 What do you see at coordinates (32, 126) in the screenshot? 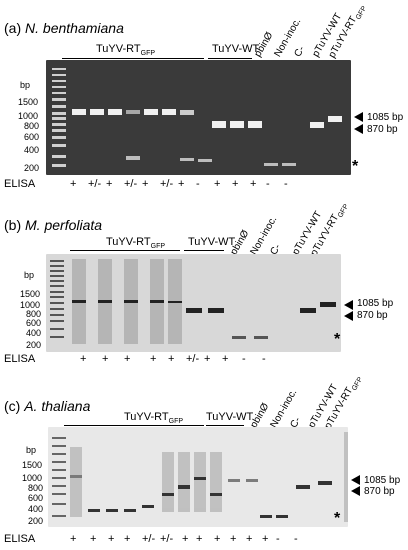
I see `panel-a-ladder-800: 800` at bounding box center [32, 126].